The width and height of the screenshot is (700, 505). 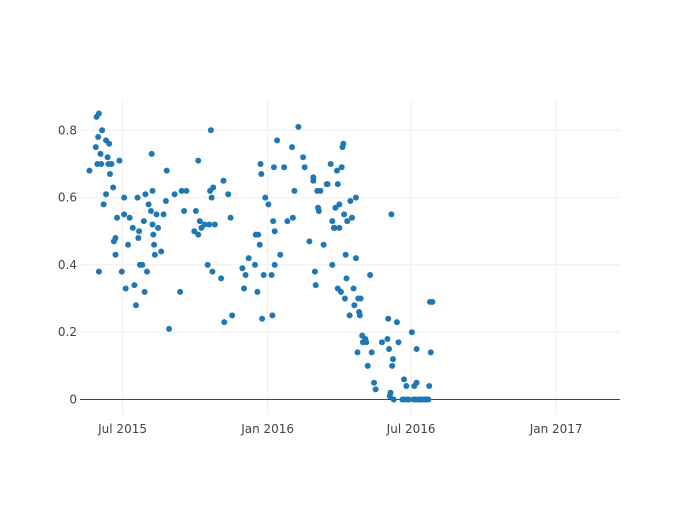 What do you see at coordinates (67, 130) in the screenshot?
I see `y-tick-label: 0.8` at bounding box center [67, 130].